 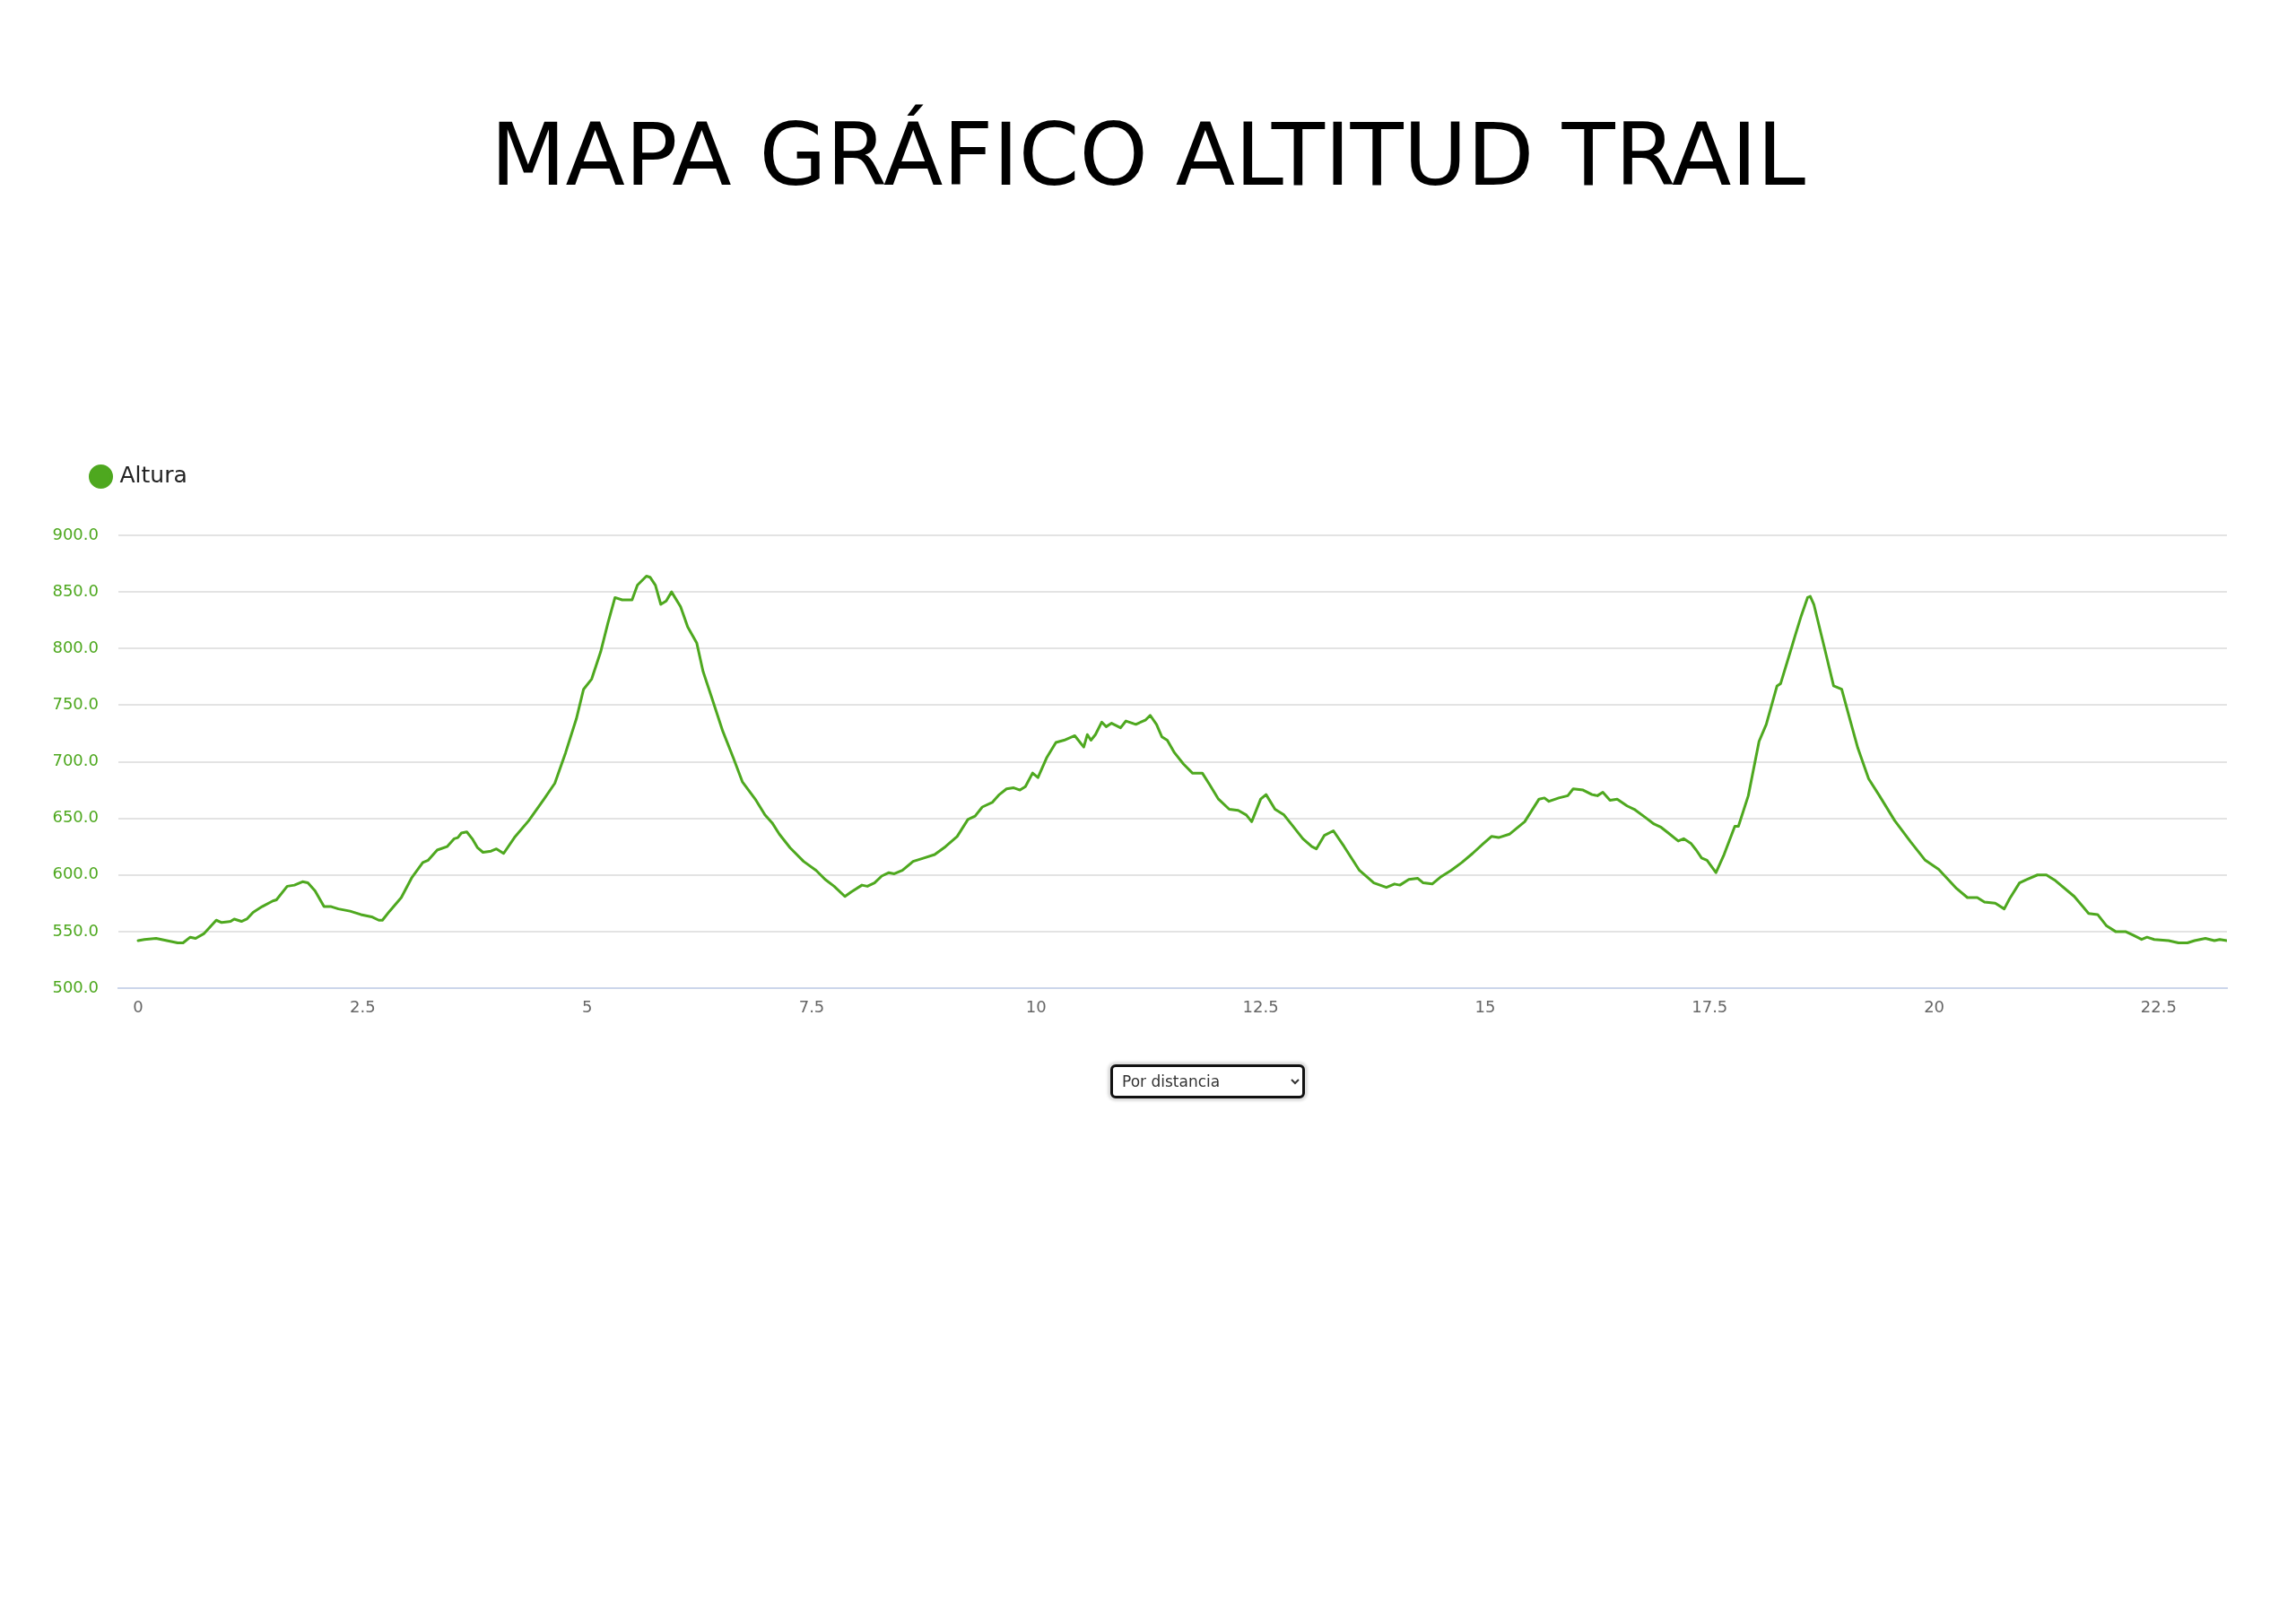 What do you see at coordinates (1207, 1081) in the screenshot?
I see `dropdown: Por distancia` at bounding box center [1207, 1081].